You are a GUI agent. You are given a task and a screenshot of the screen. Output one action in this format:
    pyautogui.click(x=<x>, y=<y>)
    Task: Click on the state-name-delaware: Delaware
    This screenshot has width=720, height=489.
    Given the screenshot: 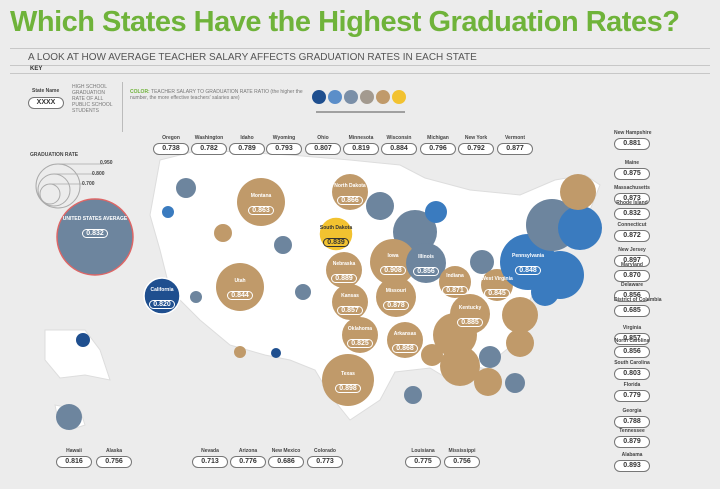 What is the action you would take?
    pyautogui.click(x=632, y=285)
    